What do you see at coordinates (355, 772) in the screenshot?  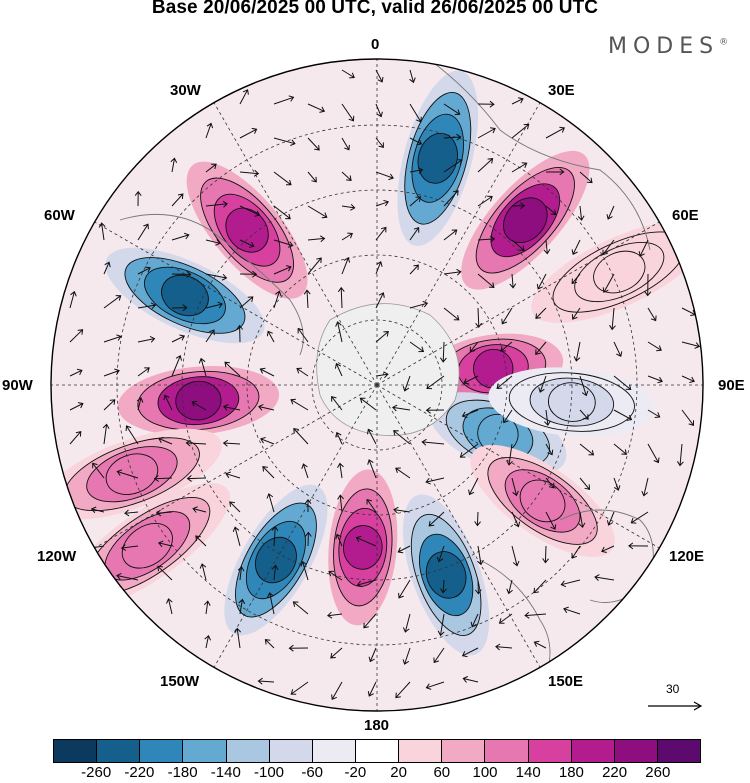 I see `colorbar-tick-label: -20` at bounding box center [355, 772].